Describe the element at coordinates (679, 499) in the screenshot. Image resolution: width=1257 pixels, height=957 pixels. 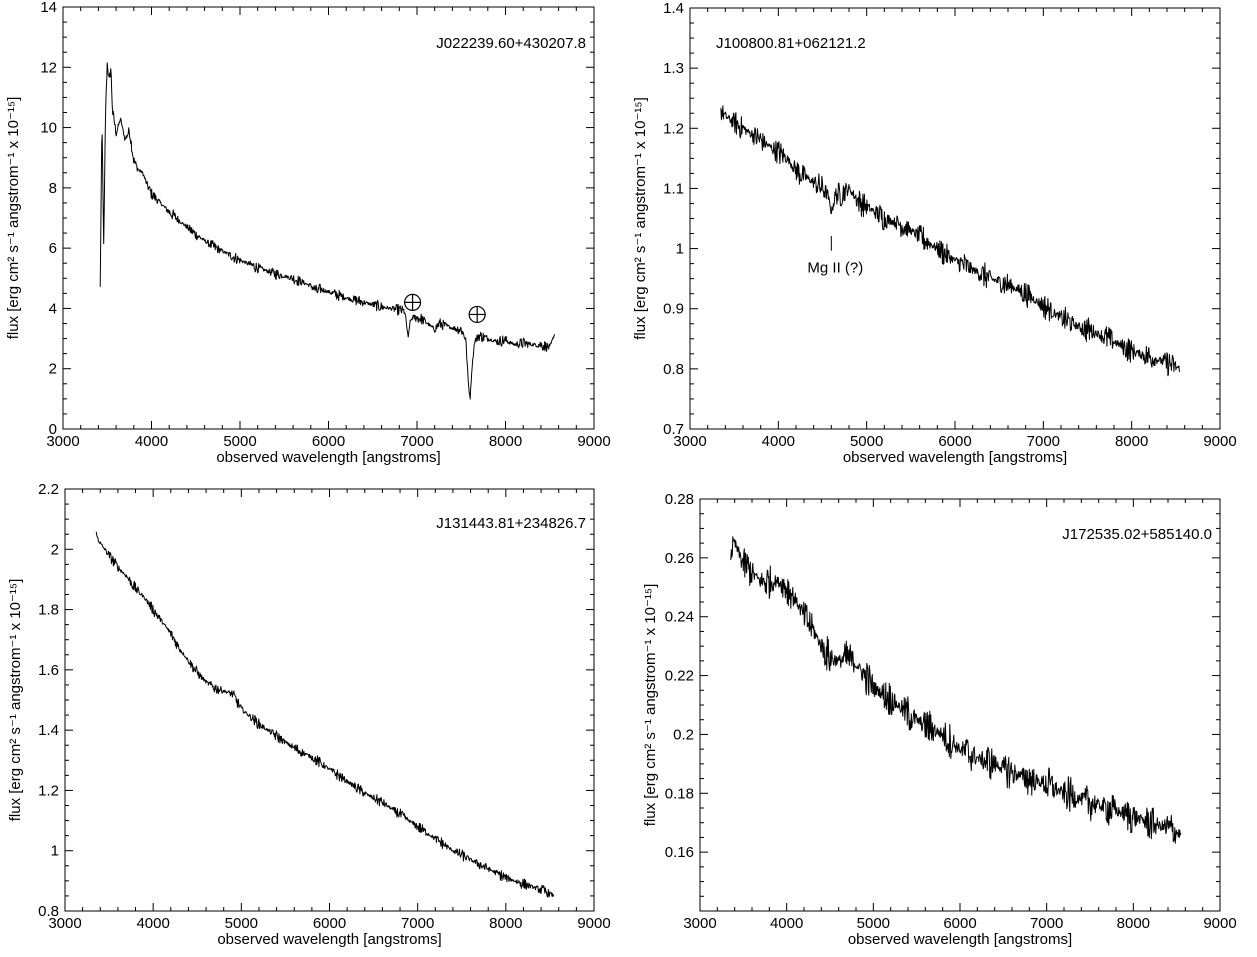
I see `y-tick-label: 0.28` at that location.